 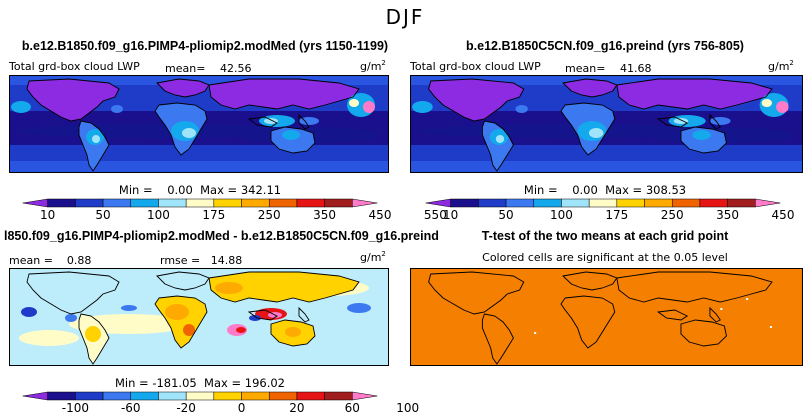 I want to click on rmse-bottom-left: rmse = 14.88, so click(x=201, y=260).